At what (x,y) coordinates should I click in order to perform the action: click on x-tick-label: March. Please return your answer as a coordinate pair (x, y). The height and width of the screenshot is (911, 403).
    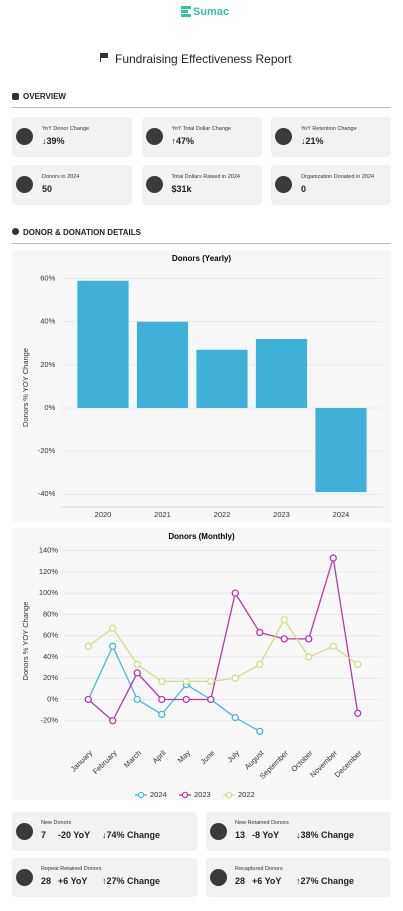
    Looking at the image, I should click on (132, 758).